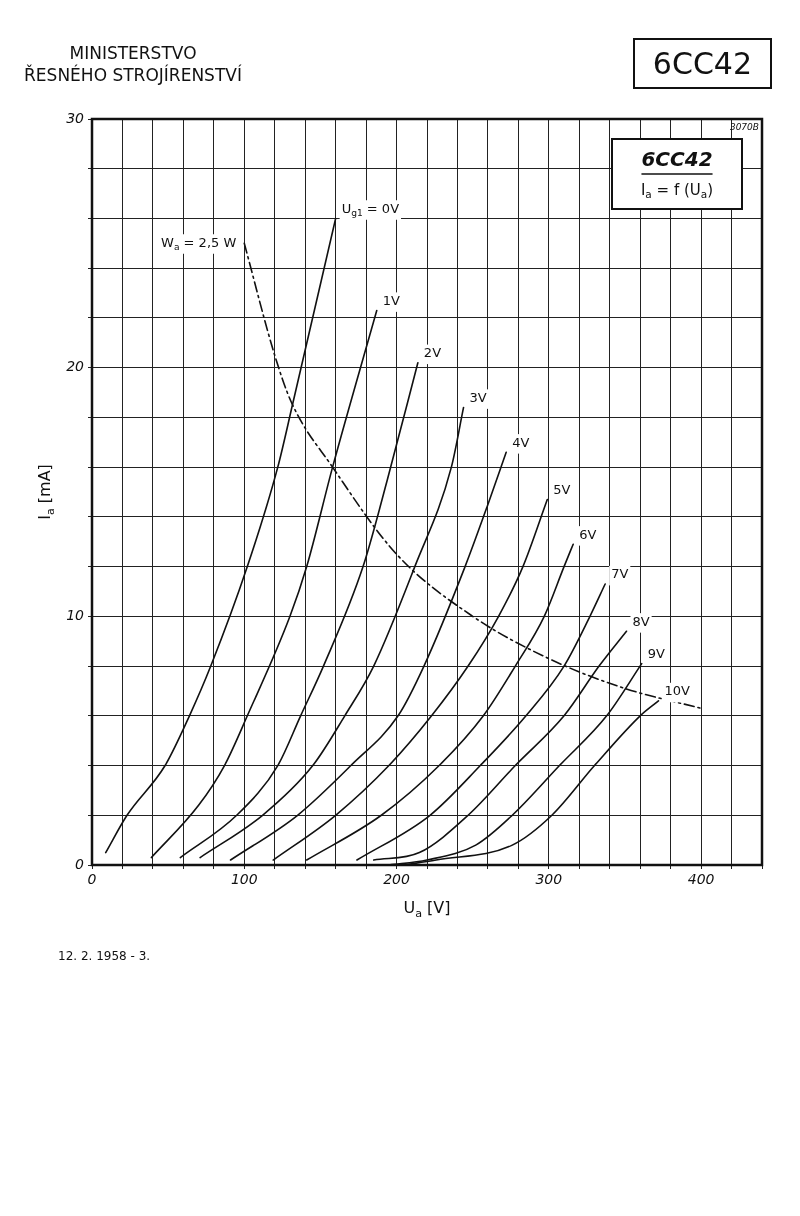 Image resolution: width=800 pixels, height=1216 pixels. Describe the element at coordinates (46, 492) in the screenshot. I see `y-axis-title: Ia [mA]` at that location.